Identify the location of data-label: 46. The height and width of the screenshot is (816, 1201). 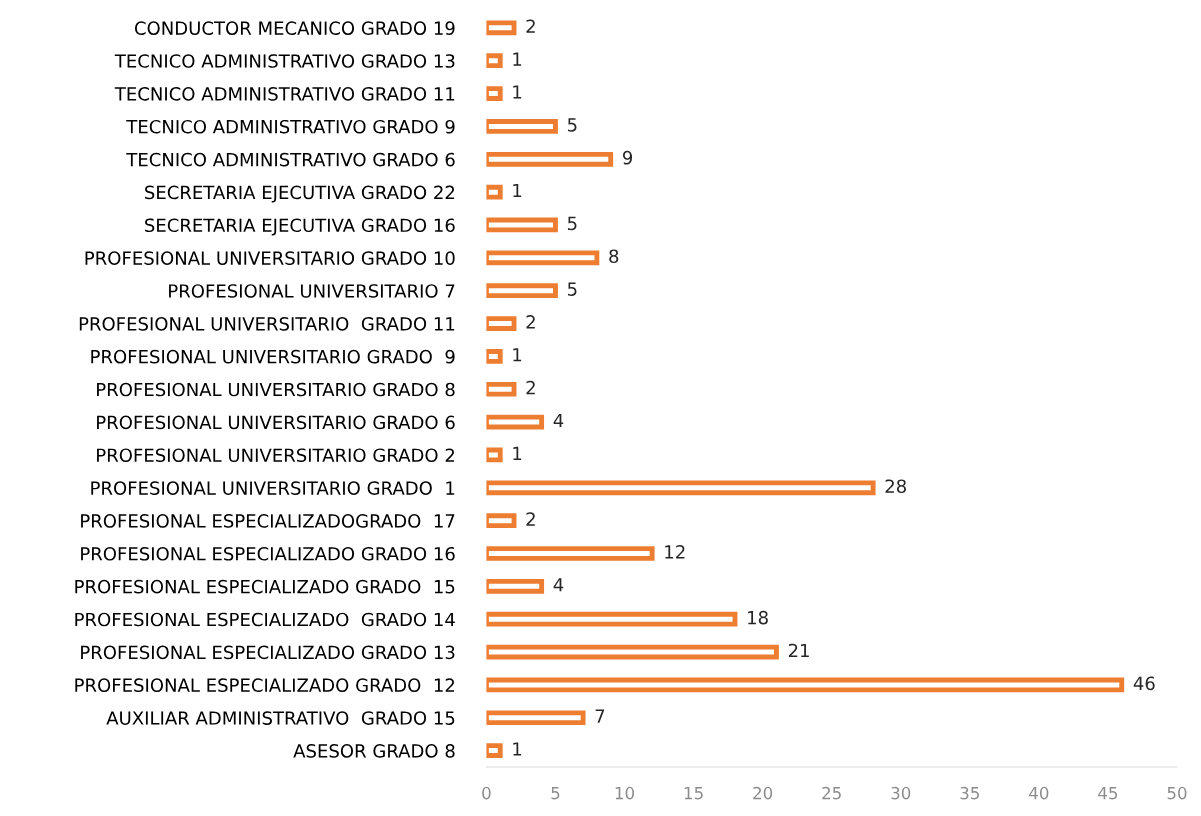
(1144, 683).